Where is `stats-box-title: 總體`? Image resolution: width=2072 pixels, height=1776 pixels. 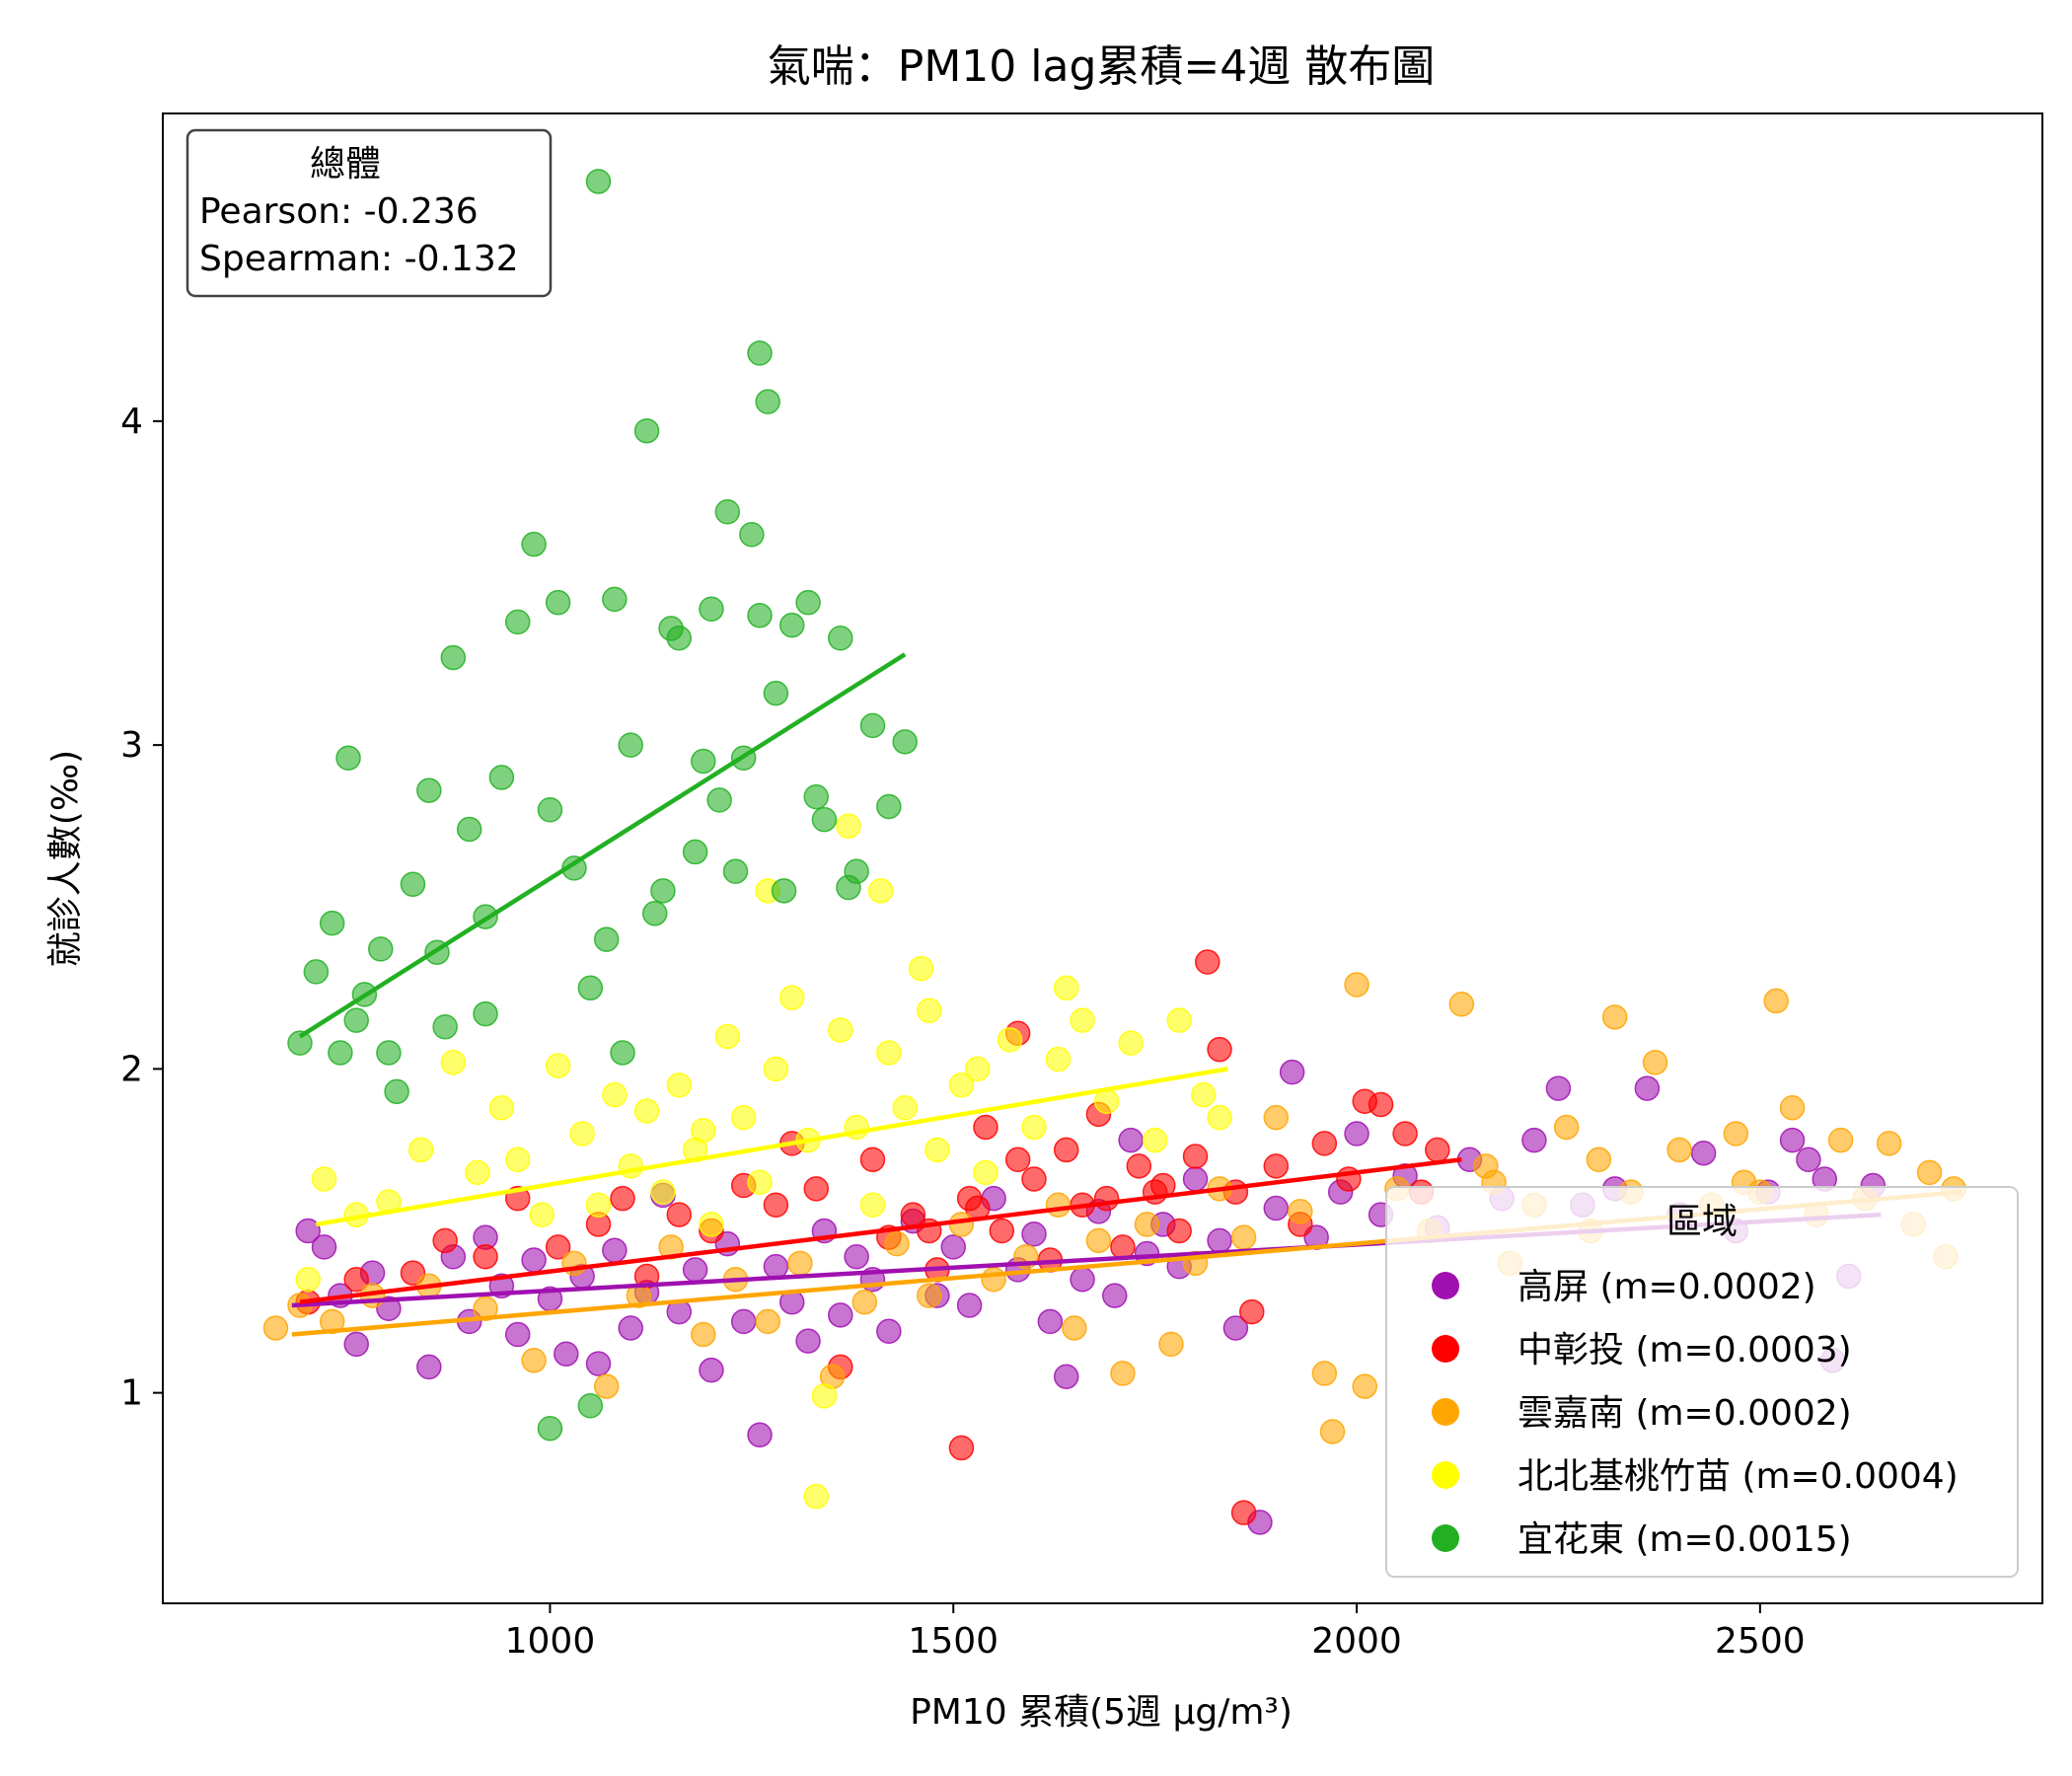
stats-box-title: 總體 is located at coordinates (346, 165).